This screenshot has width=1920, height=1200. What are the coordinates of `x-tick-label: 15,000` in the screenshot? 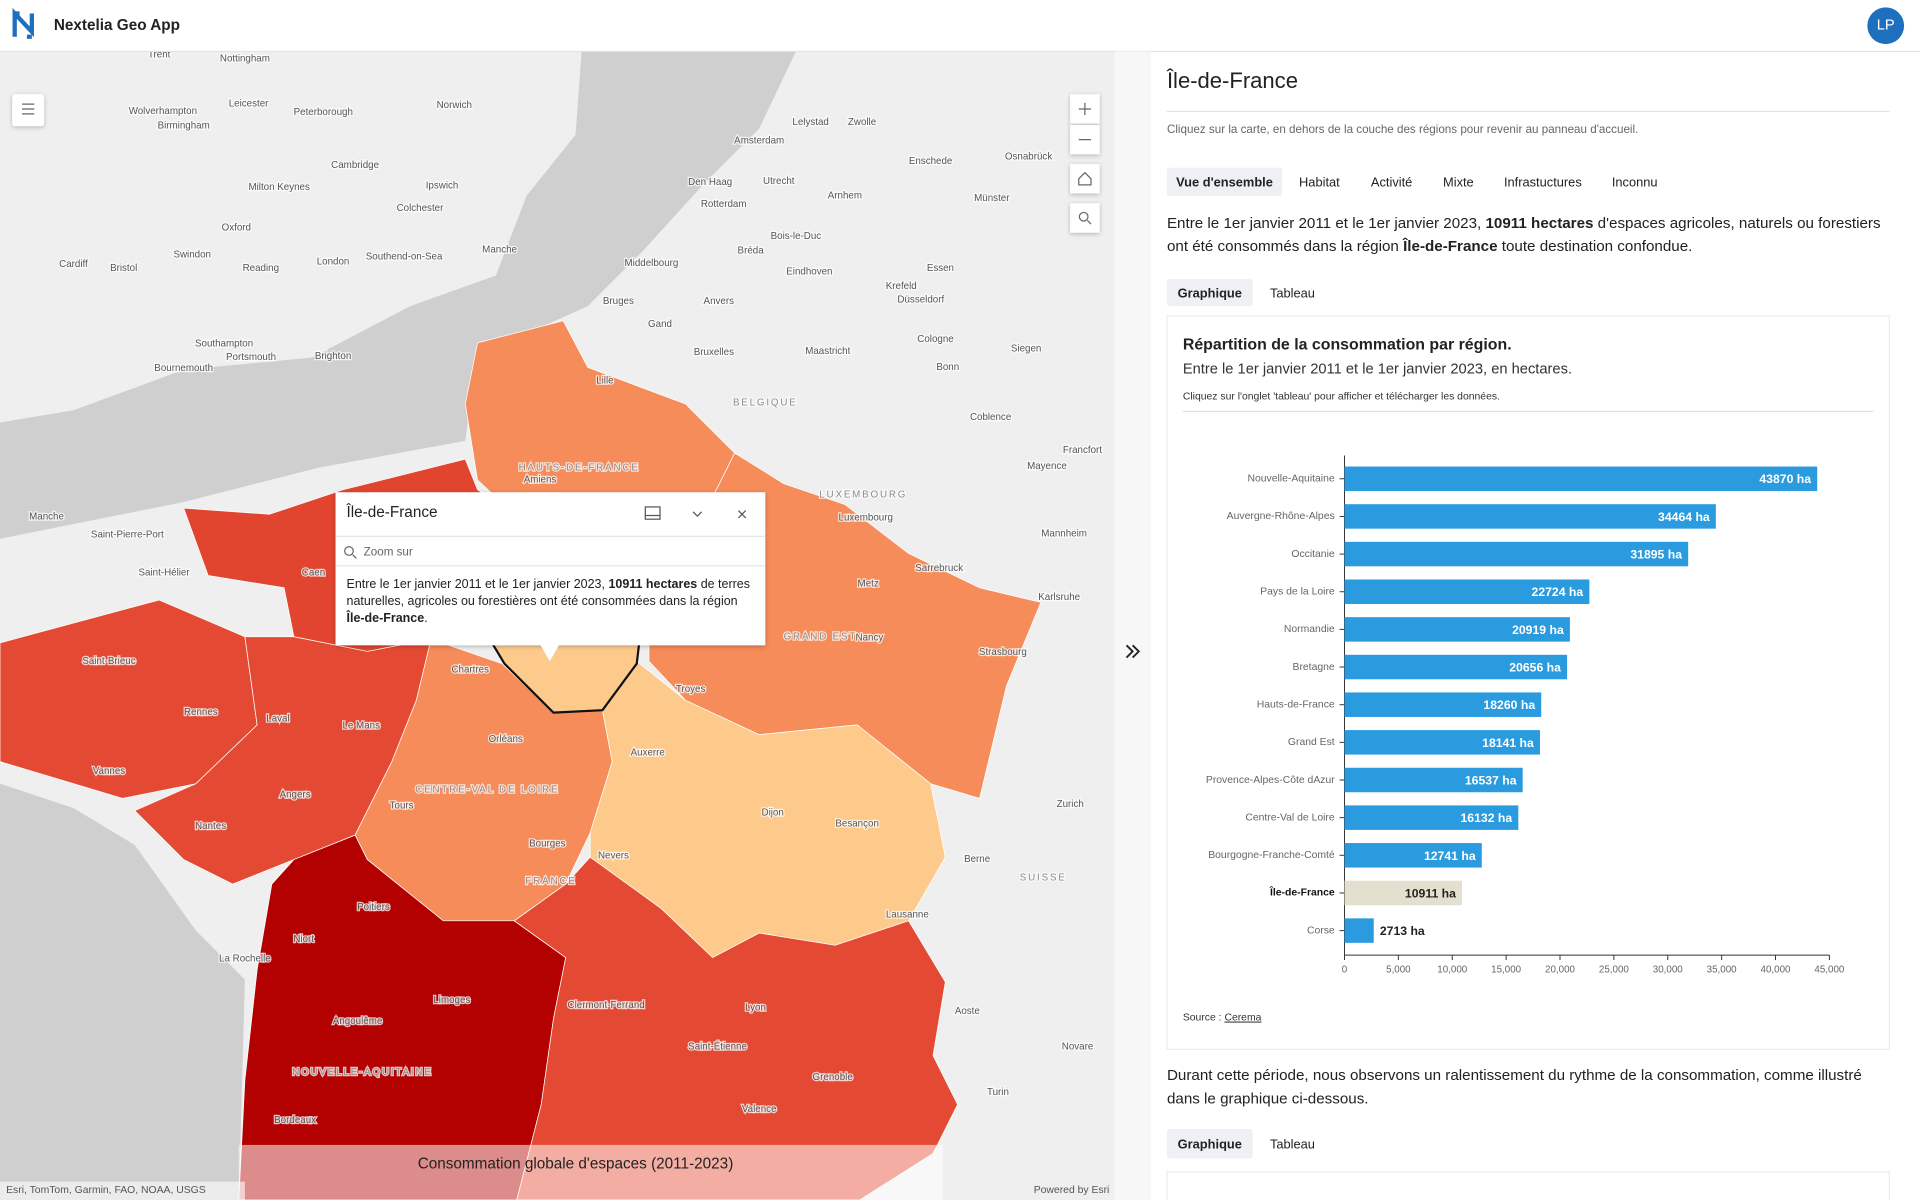 It's located at (1506, 969).